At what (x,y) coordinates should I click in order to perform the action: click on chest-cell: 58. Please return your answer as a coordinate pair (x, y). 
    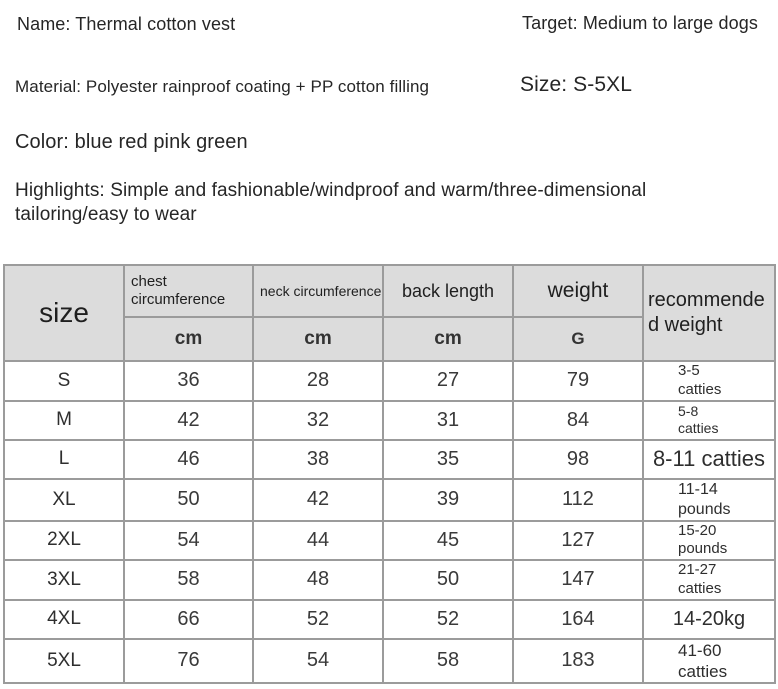
    Looking at the image, I should click on (188, 580).